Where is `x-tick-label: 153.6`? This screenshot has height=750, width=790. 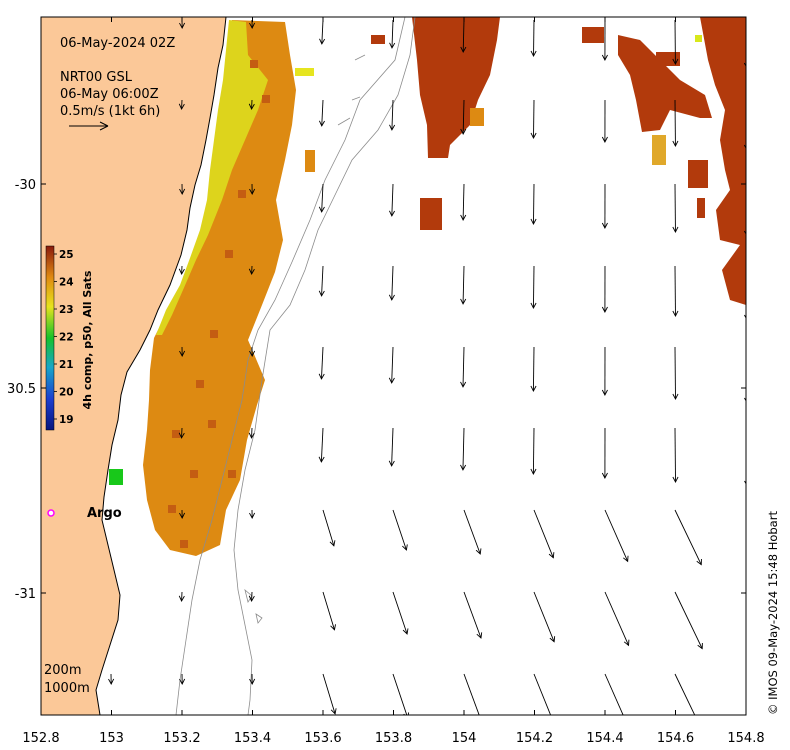
x-tick-label: 153.6 is located at coordinates (322, 738).